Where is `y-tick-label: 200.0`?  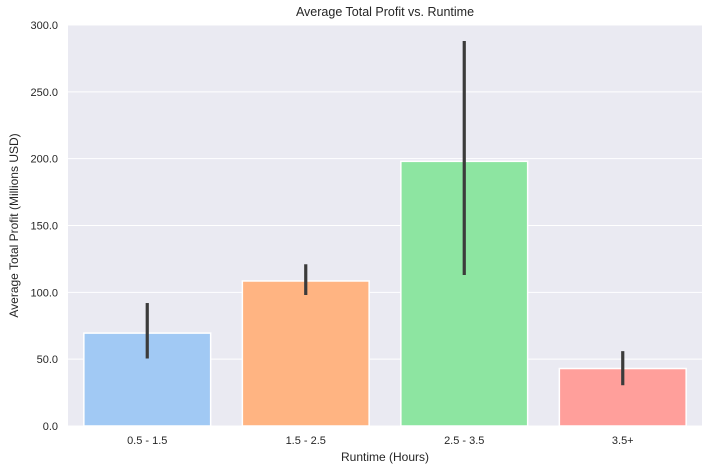
y-tick-label: 200.0 is located at coordinates (44, 160).